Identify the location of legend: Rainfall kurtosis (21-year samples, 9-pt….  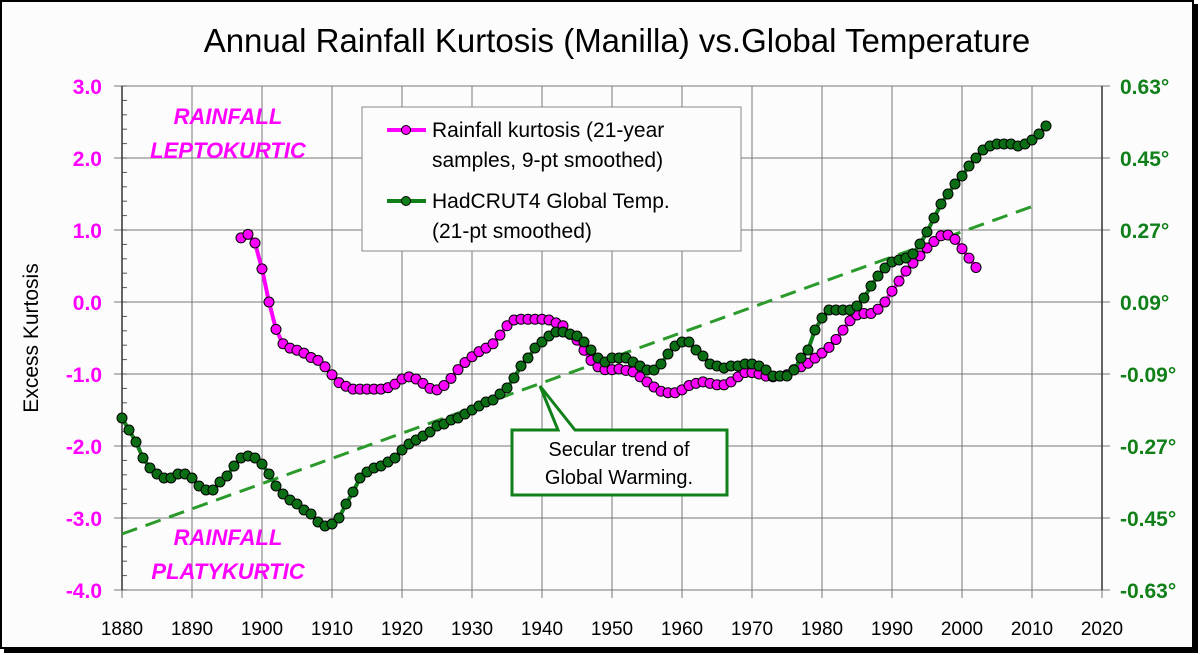
(551, 179).